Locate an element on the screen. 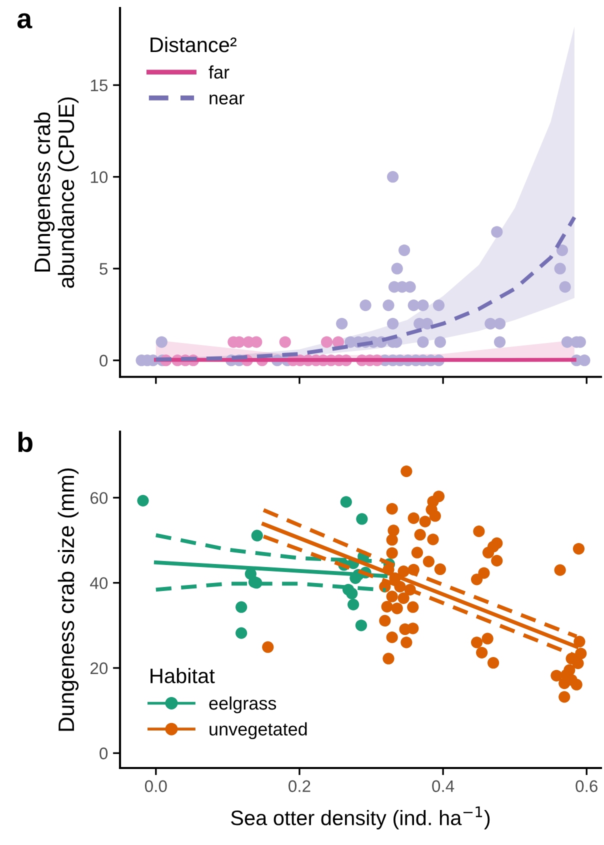 The height and width of the screenshot is (845, 604). x-tick-label: 0.2 is located at coordinates (299, 786).